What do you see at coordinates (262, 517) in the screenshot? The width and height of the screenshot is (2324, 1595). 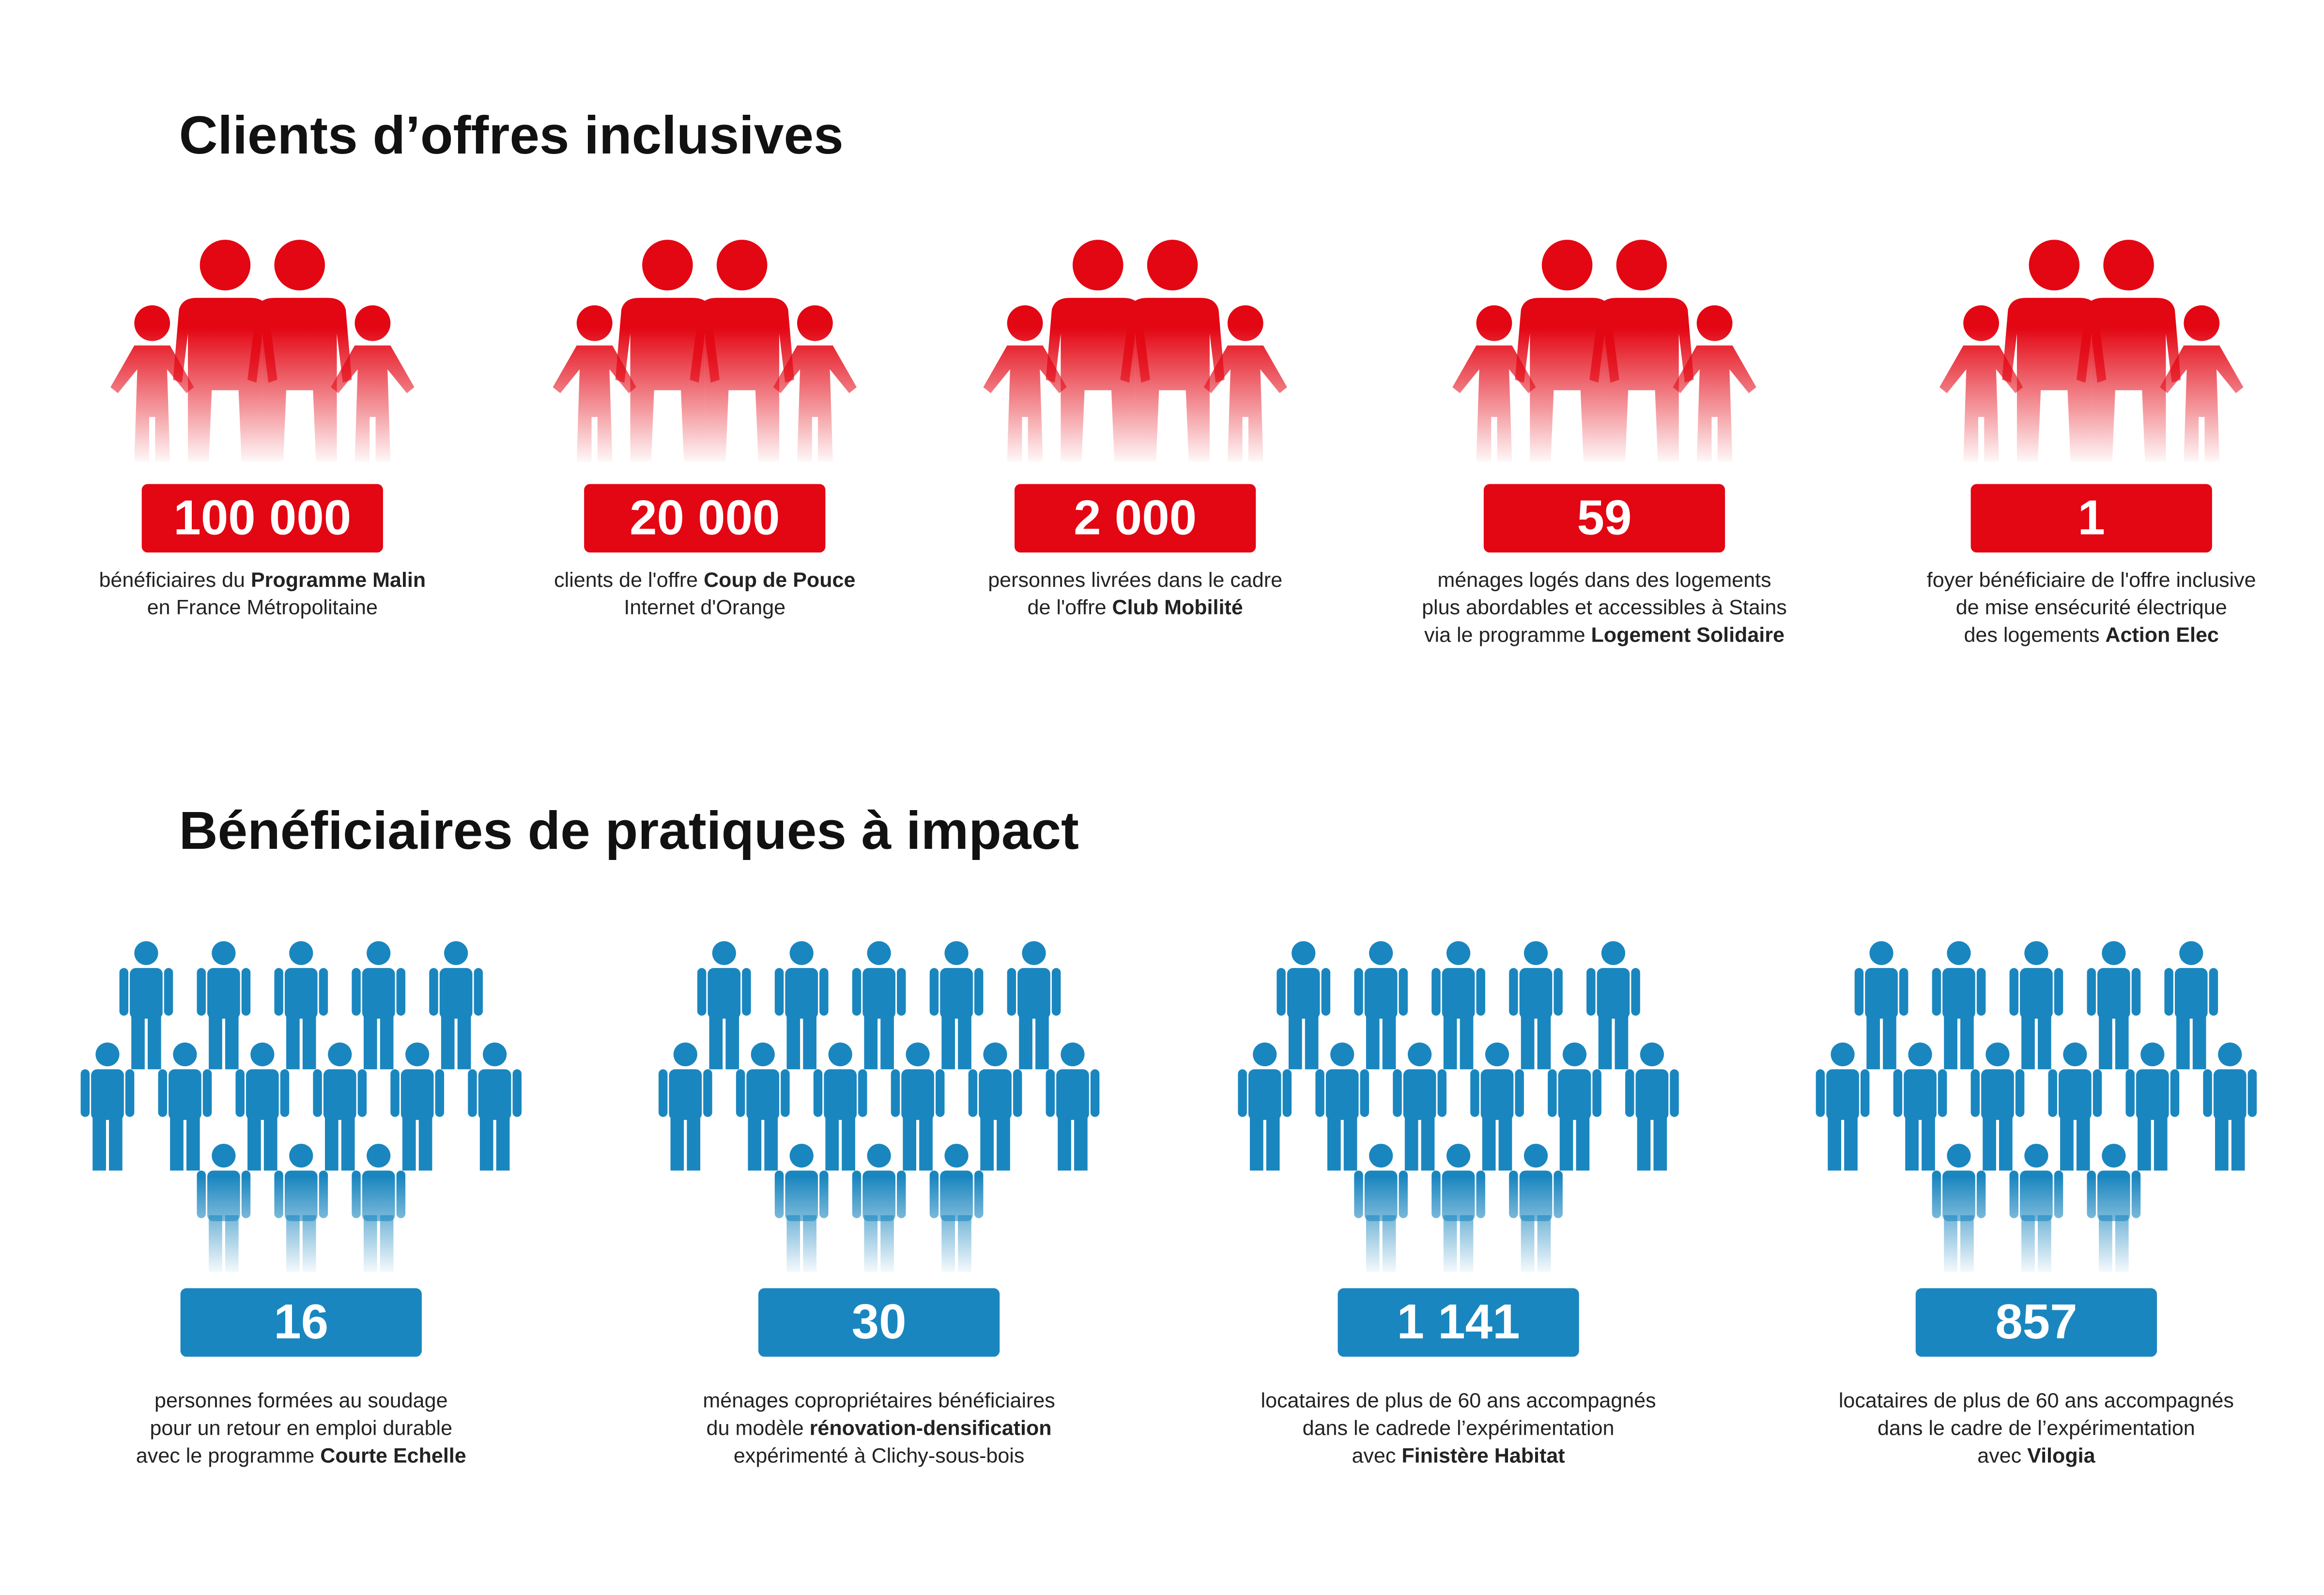 I see `figure: 100 000` at bounding box center [262, 517].